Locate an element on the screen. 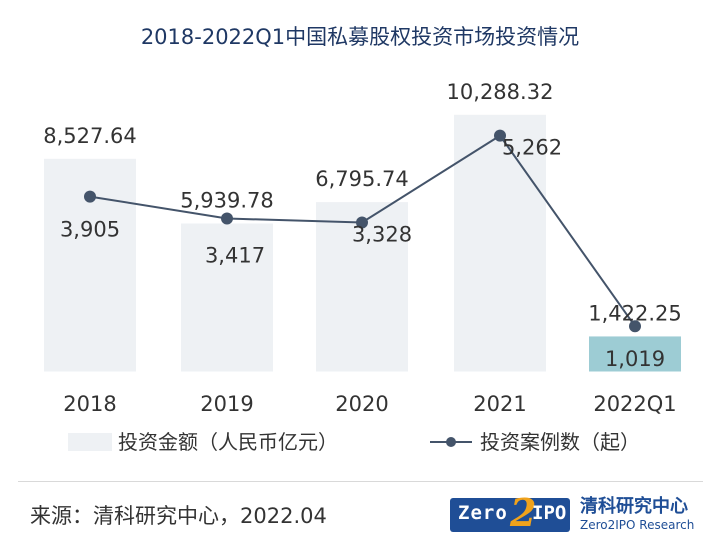 Image resolution: width=721 pixels, height=555 pixels. line-label-2022Q1: 1,019 is located at coordinates (635, 359).